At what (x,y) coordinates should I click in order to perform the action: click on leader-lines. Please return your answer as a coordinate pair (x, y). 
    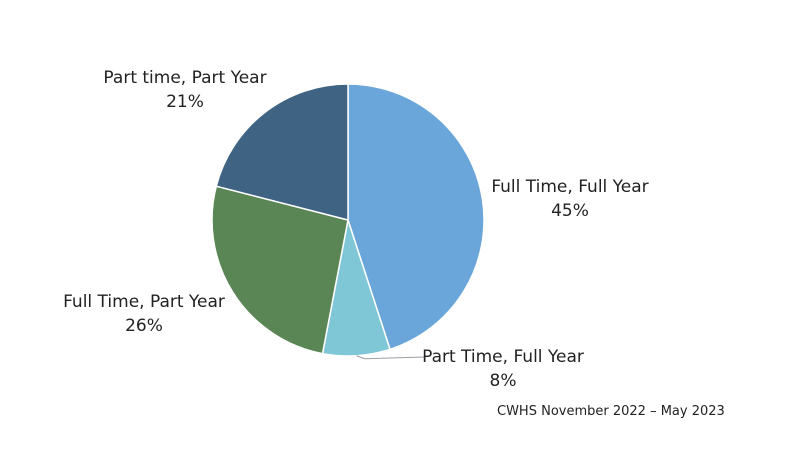
    Looking at the image, I should click on (391, 357).